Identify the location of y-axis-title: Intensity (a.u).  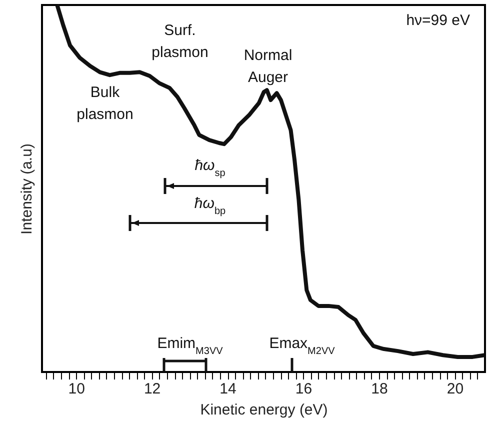
(27, 189).